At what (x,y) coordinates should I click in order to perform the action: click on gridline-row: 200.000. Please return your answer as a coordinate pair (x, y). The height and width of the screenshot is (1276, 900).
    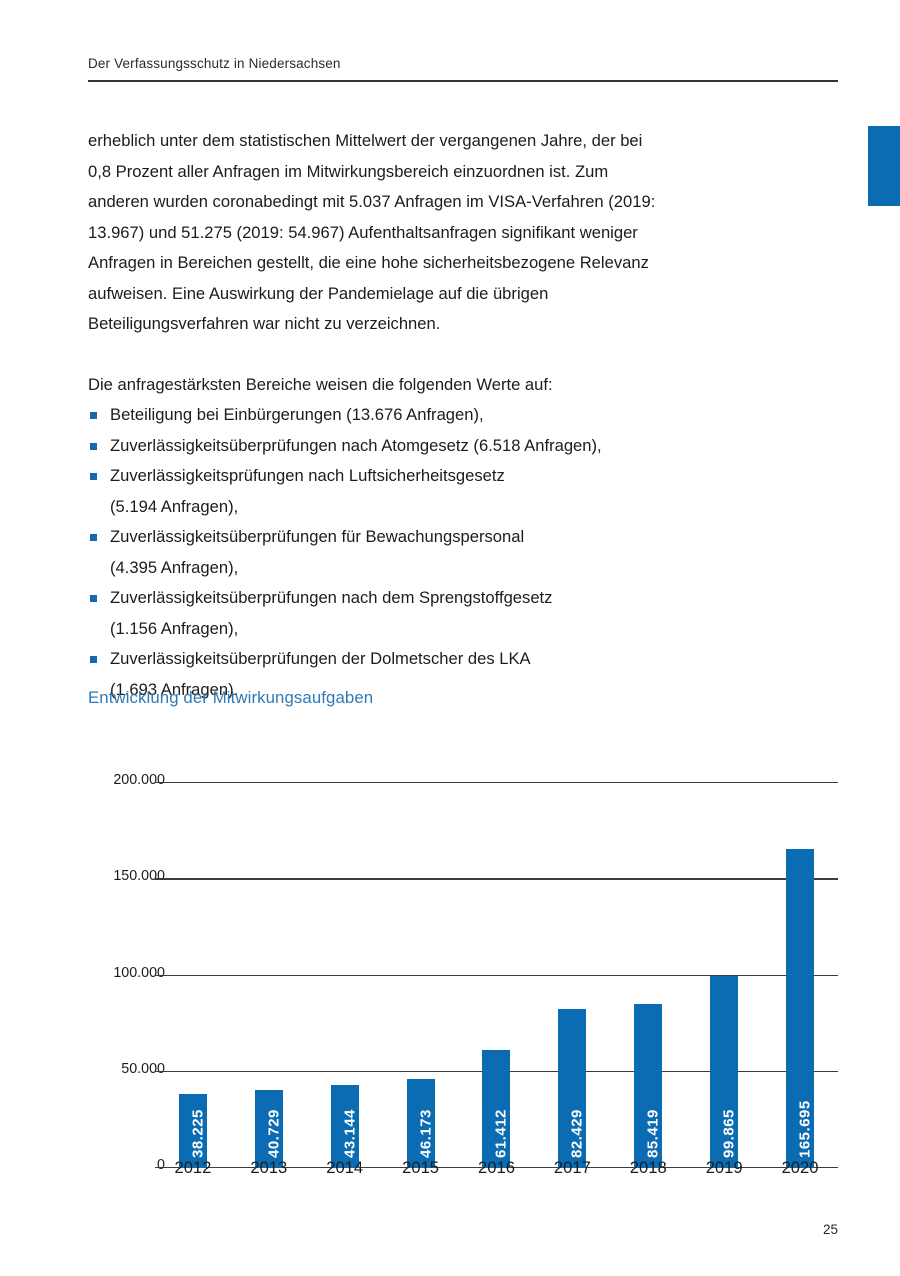
    Looking at the image, I should click on (468, 780).